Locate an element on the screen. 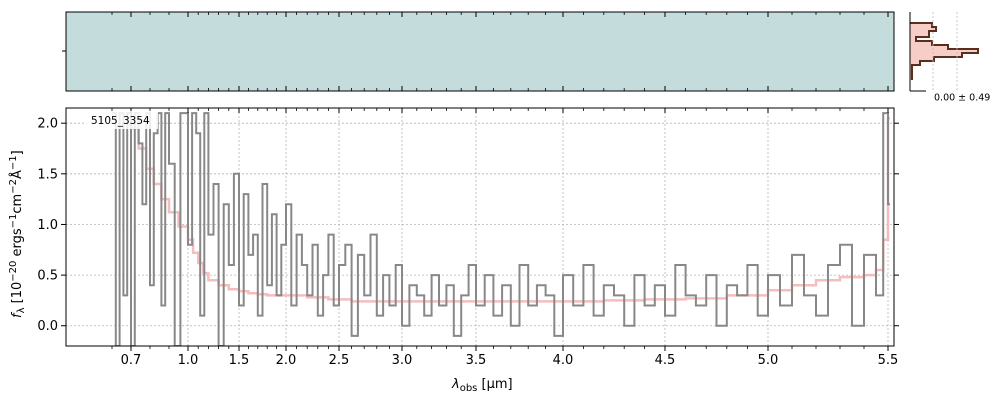  object-label-box is located at coordinates (121, 120).